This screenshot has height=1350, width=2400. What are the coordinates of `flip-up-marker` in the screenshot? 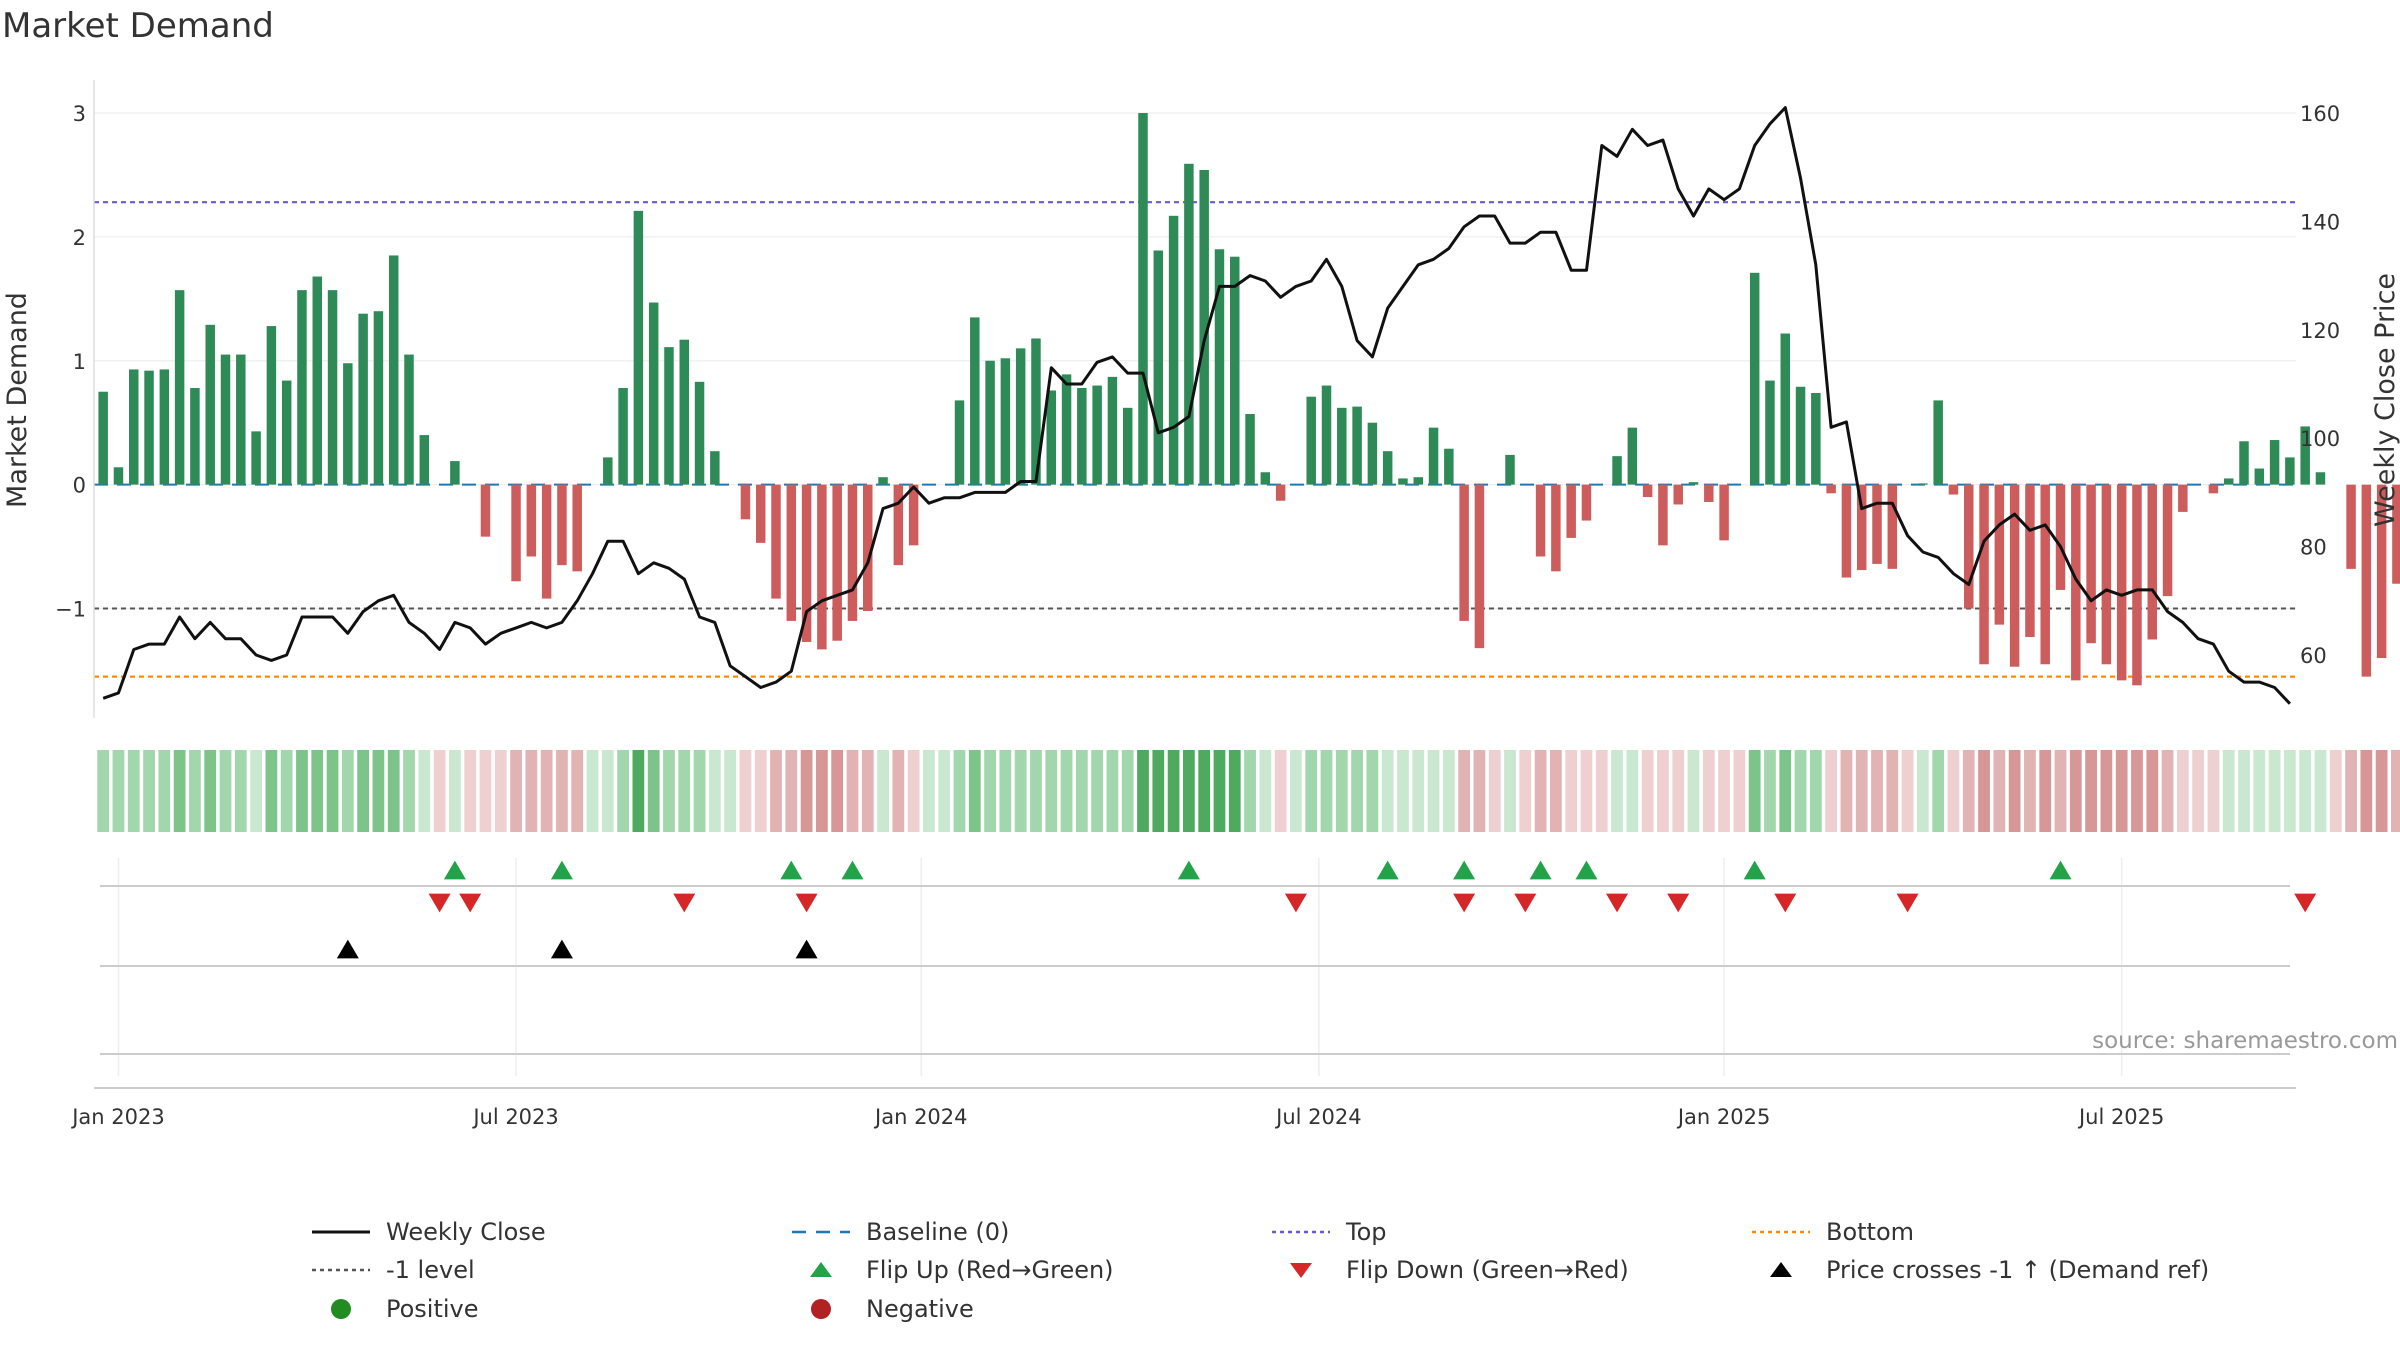 It's located at (1464, 870).